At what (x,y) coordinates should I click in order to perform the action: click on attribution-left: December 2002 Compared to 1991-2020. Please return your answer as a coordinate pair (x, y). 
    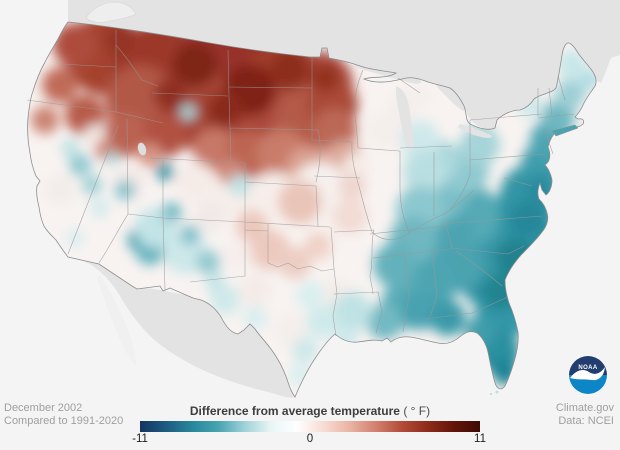
    Looking at the image, I should click on (63, 415).